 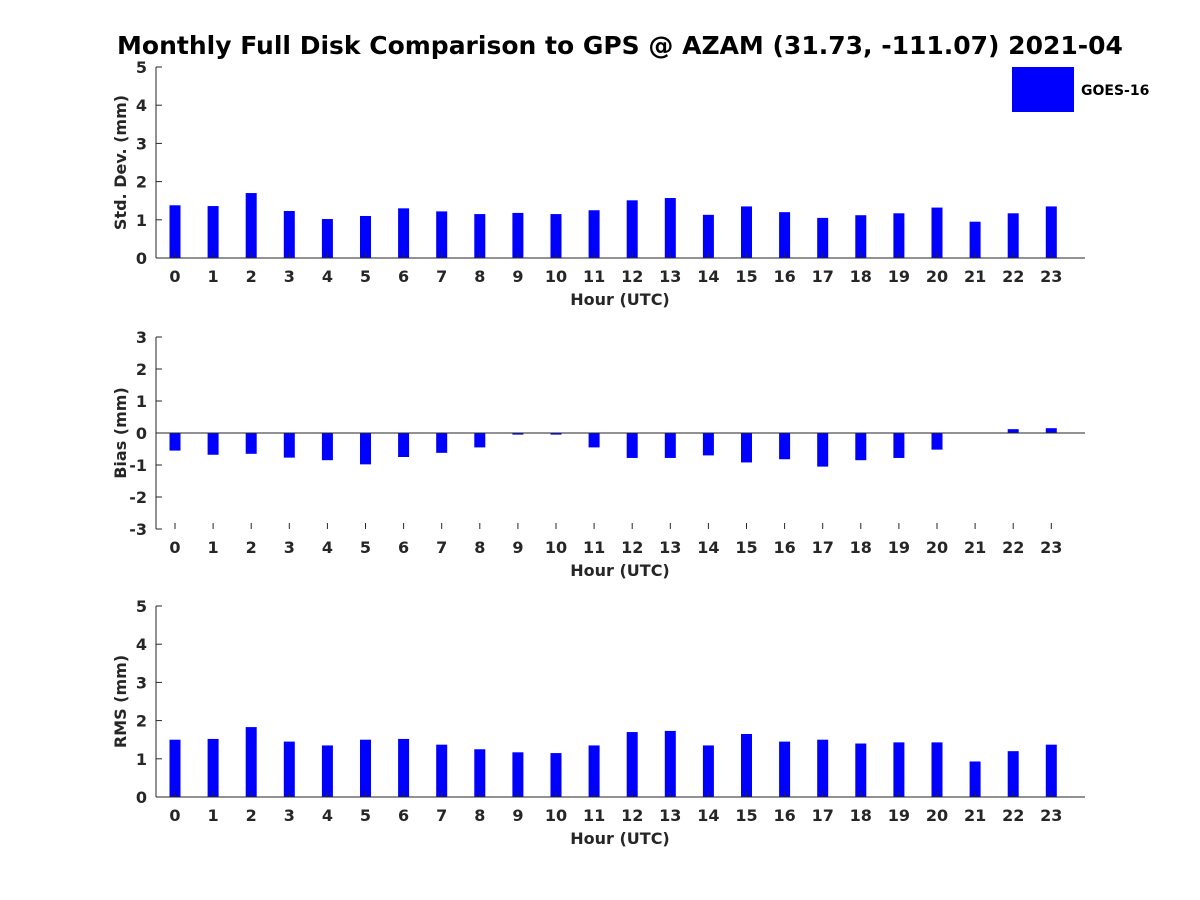 I want to click on x-tick-label: 11, so click(x=594, y=815).